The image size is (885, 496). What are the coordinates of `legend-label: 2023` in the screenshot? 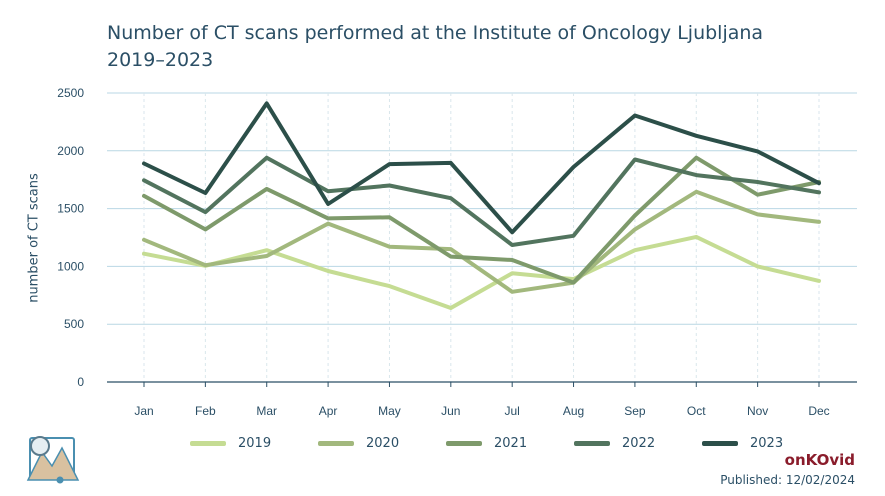 It's located at (767, 443).